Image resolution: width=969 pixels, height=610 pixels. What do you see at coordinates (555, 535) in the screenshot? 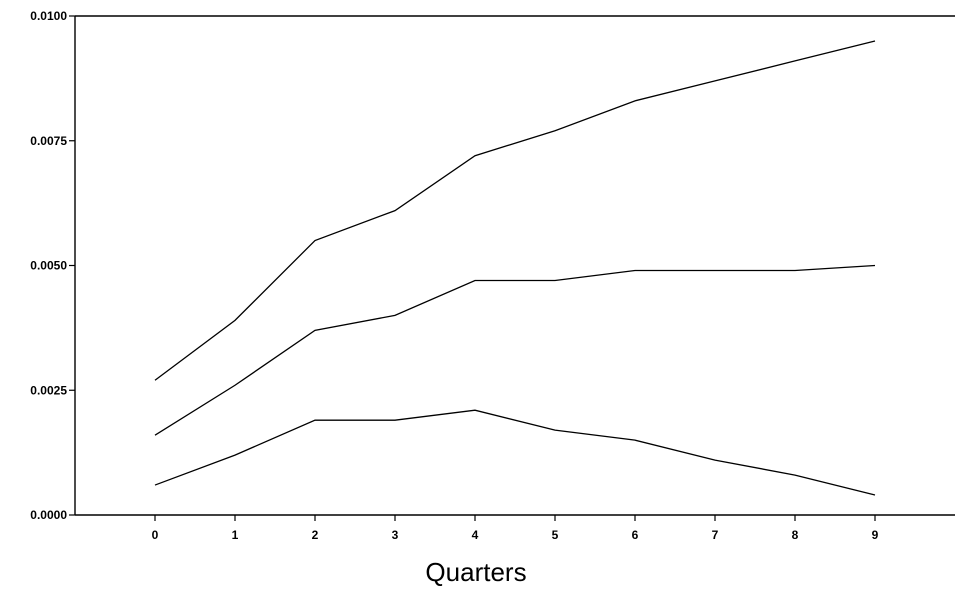
I see `x-tick-label: 5` at bounding box center [555, 535].